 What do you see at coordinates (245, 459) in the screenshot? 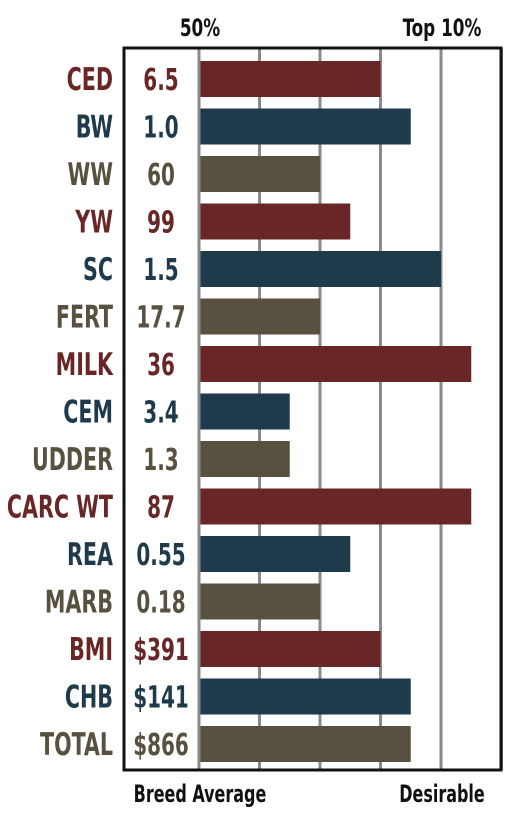
I see `bar-udder` at bounding box center [245, 459].